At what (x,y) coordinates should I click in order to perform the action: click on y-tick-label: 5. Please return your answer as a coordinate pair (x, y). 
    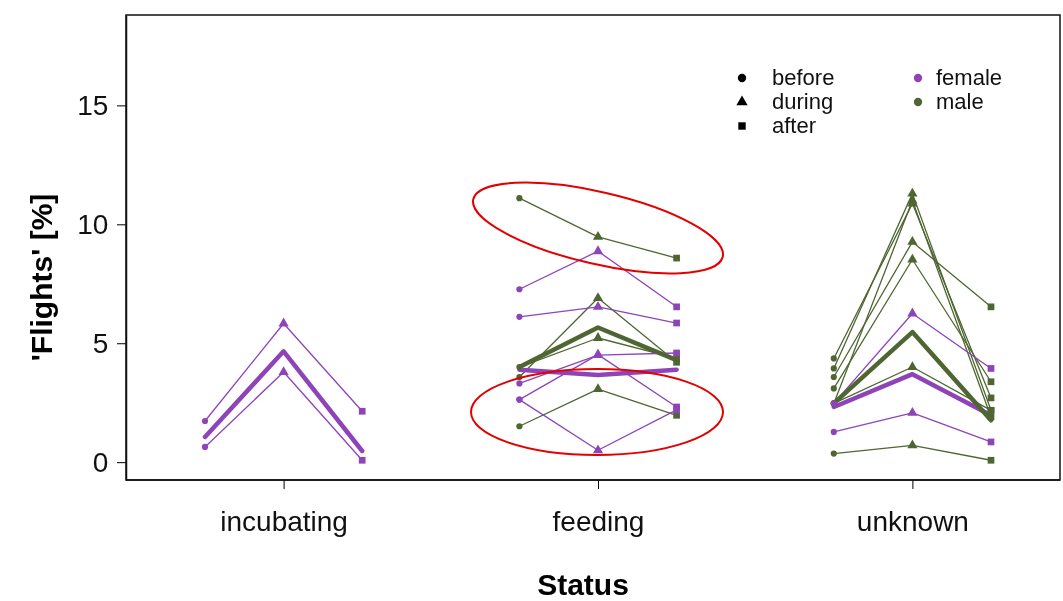
    Looking at the image, I should click on (100, 343).